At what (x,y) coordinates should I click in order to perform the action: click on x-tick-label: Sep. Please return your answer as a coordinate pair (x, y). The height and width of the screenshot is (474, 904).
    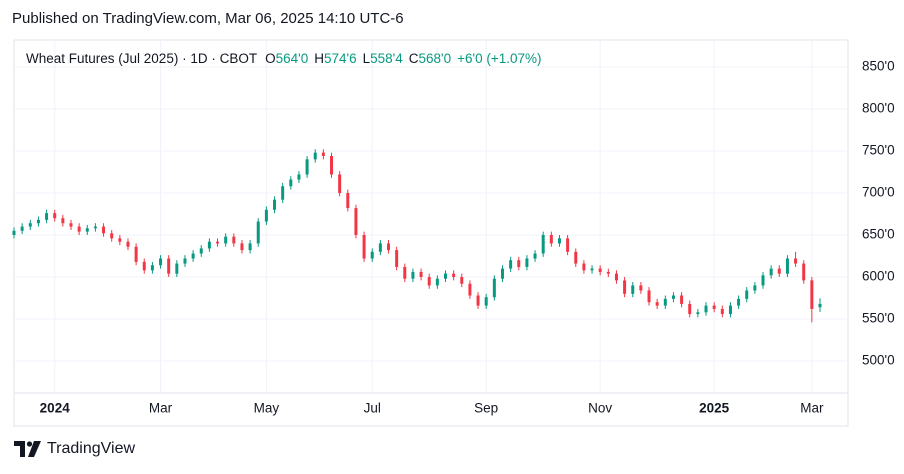
    Looking at the image, I should click on (486, 408).